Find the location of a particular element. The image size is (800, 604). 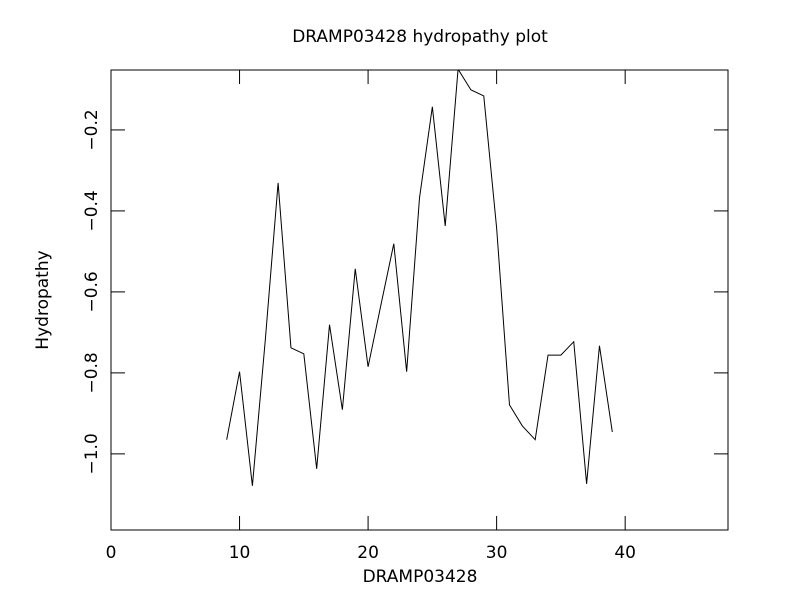

y-tick-label: −0.6 is located at coordinates (92, 291).